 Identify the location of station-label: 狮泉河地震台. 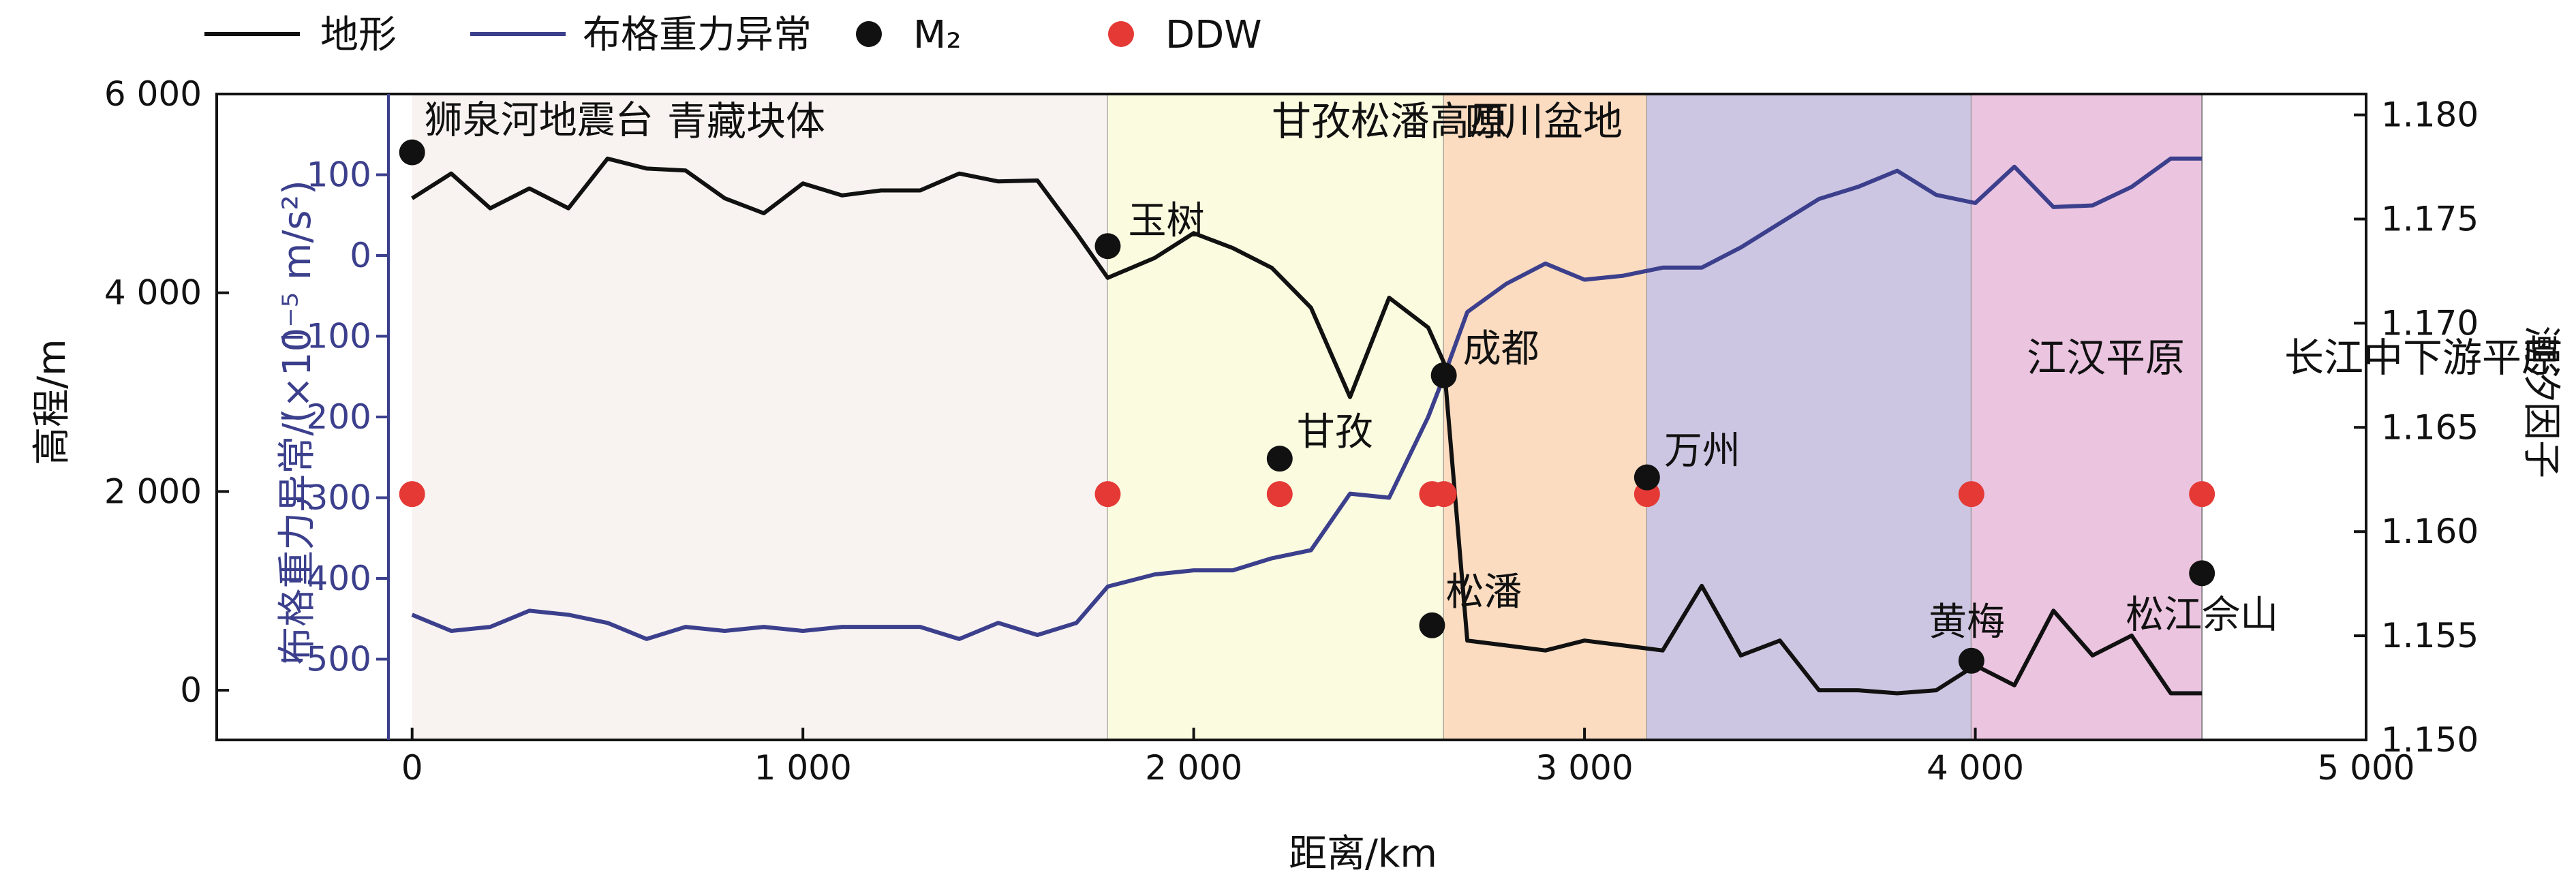
(539, 121).